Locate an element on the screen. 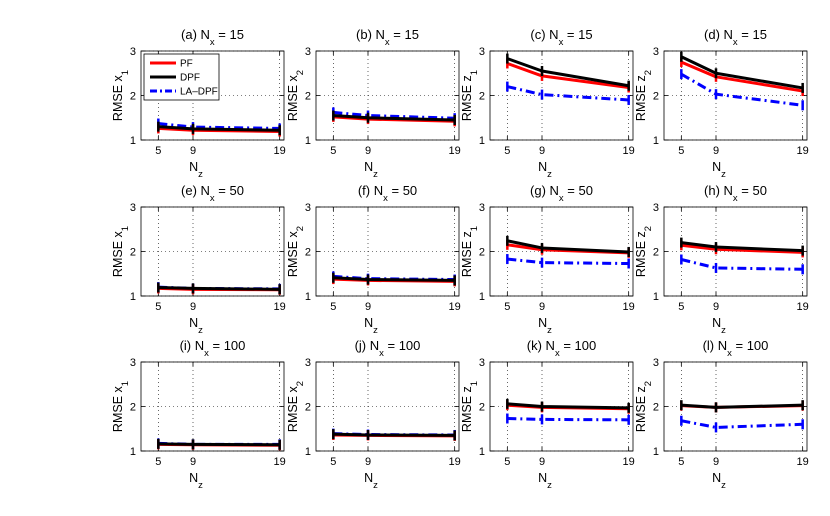 Image resolution: width=830 pixels, height=516 pixels. panel-b: 1 2 3 5 9 19 Nz RMSE x2 (b) Nx = 15 is located at coordinates (373, 103).